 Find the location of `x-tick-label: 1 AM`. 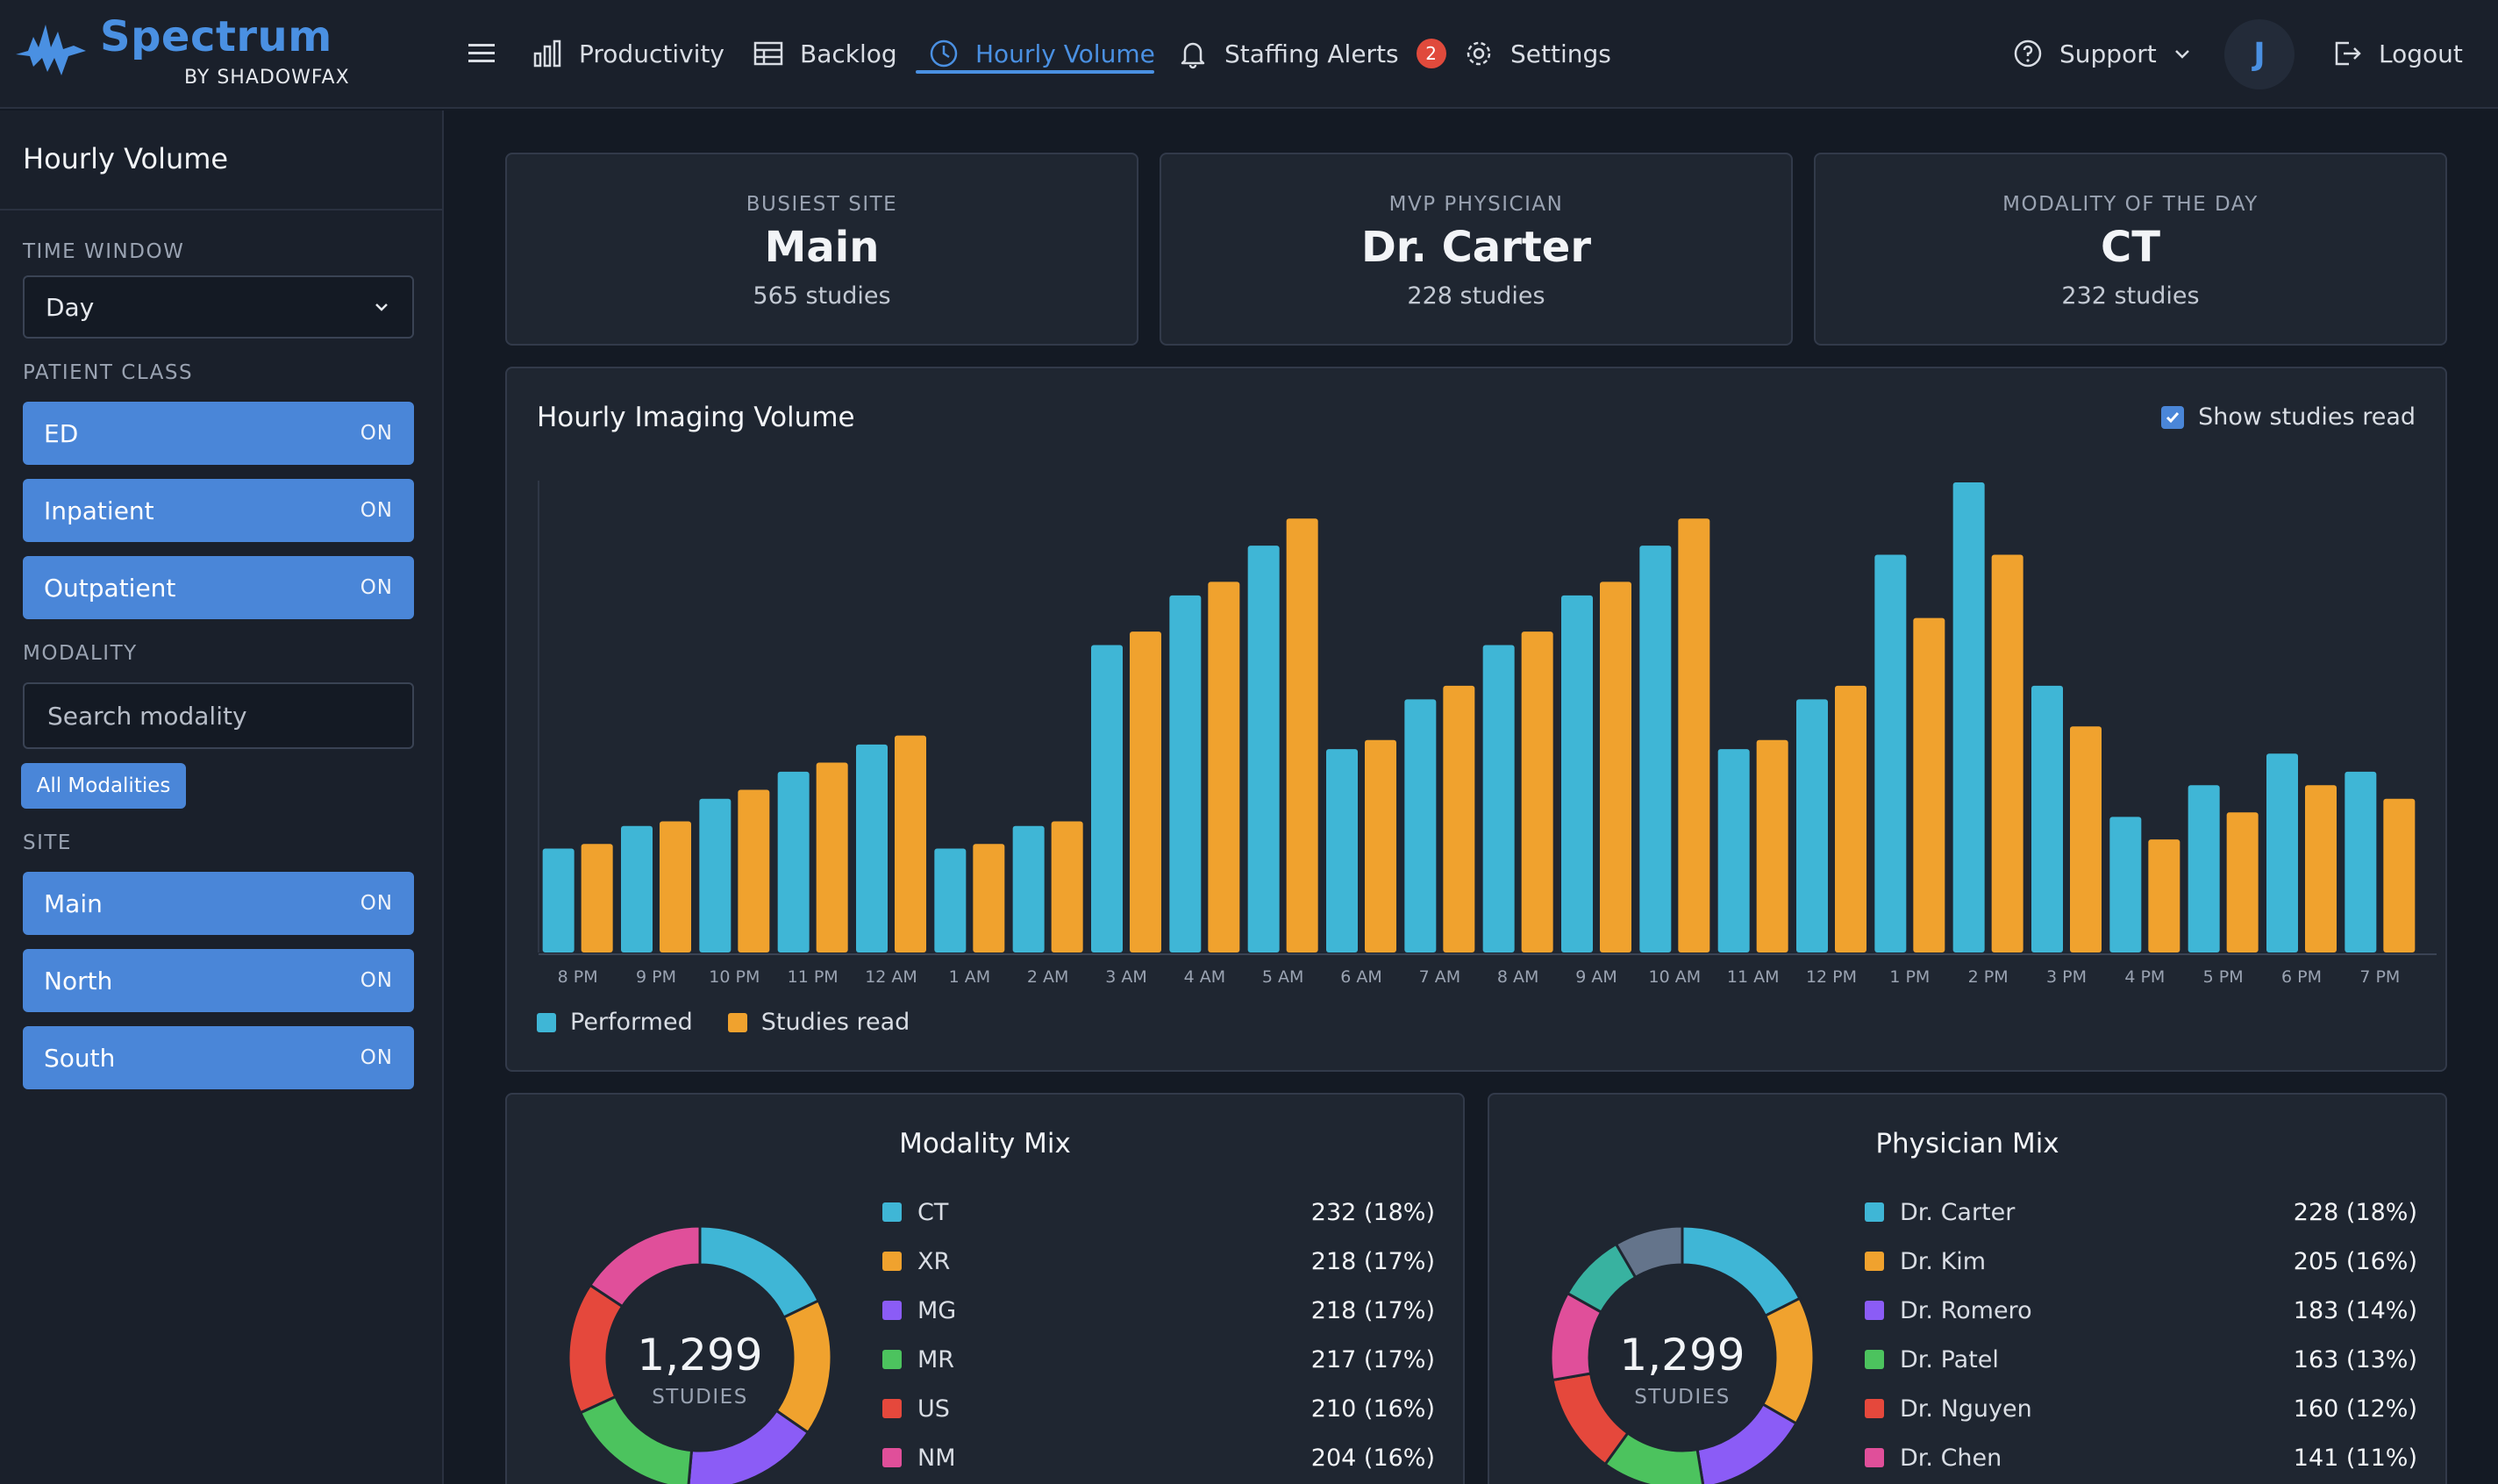

x-tick-label: 1 AM is located at coordinates (970, 977).